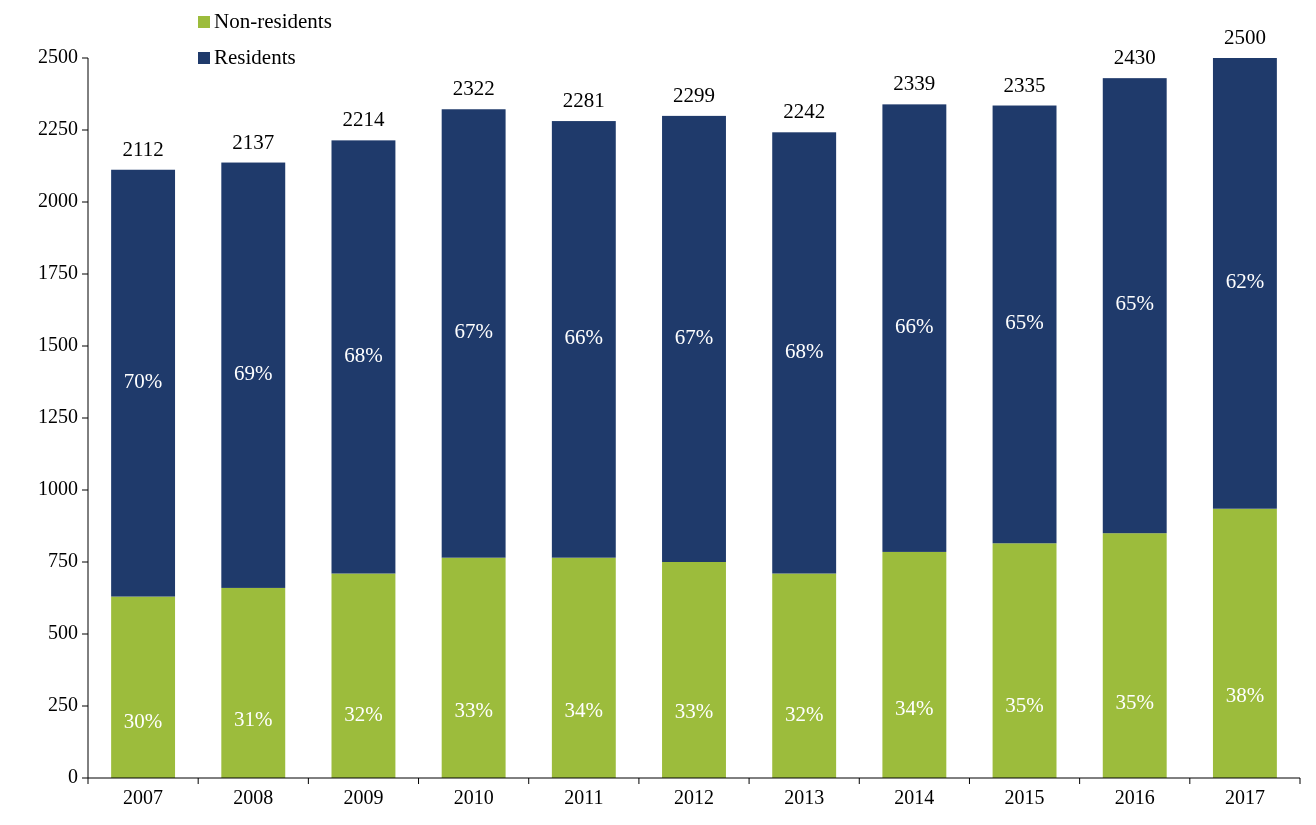 The width and height of the screenshot is (1316, 825). I want to click on x-tick-label: 2010, so click(473, 797).